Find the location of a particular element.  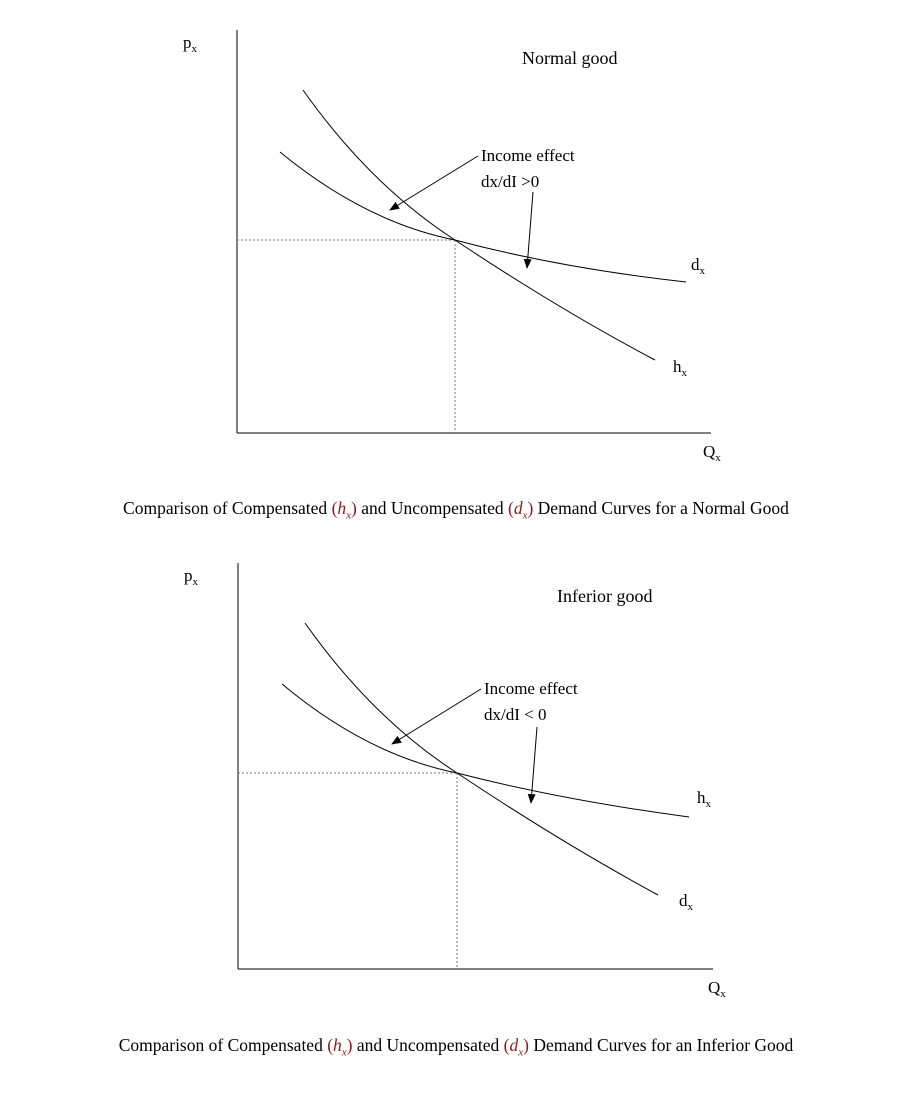

income-effect-sign: dx/dI >0 is located at coordinates (510, 181).